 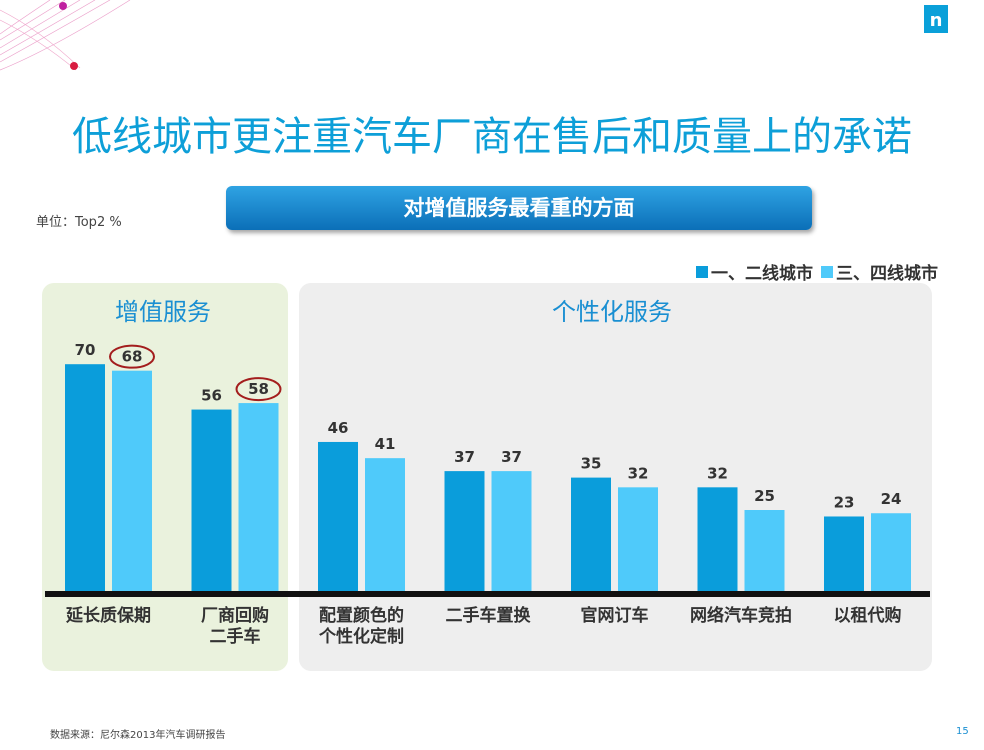 I want to click on group-title-value-added: 增值服务, so click(x=163, y=312).